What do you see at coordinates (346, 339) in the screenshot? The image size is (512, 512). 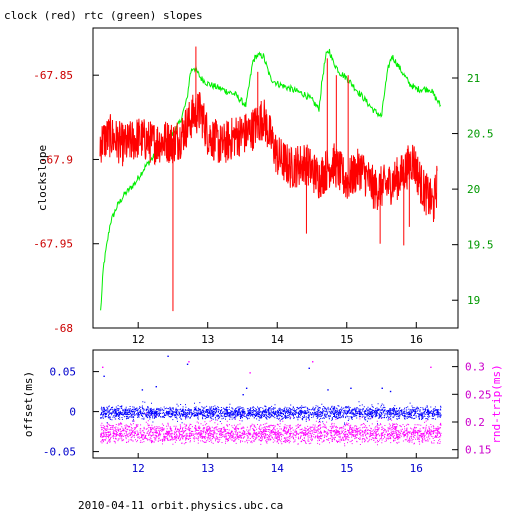 I see `top-x-tick-label: 15` at bounding box center [346, 339].